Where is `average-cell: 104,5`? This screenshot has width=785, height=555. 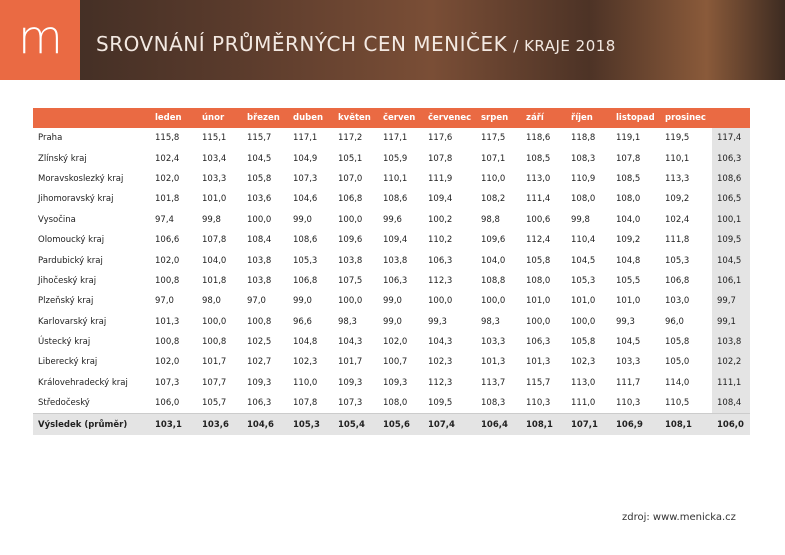
average-cell: 104,5 is located at coordinates (731, 260).